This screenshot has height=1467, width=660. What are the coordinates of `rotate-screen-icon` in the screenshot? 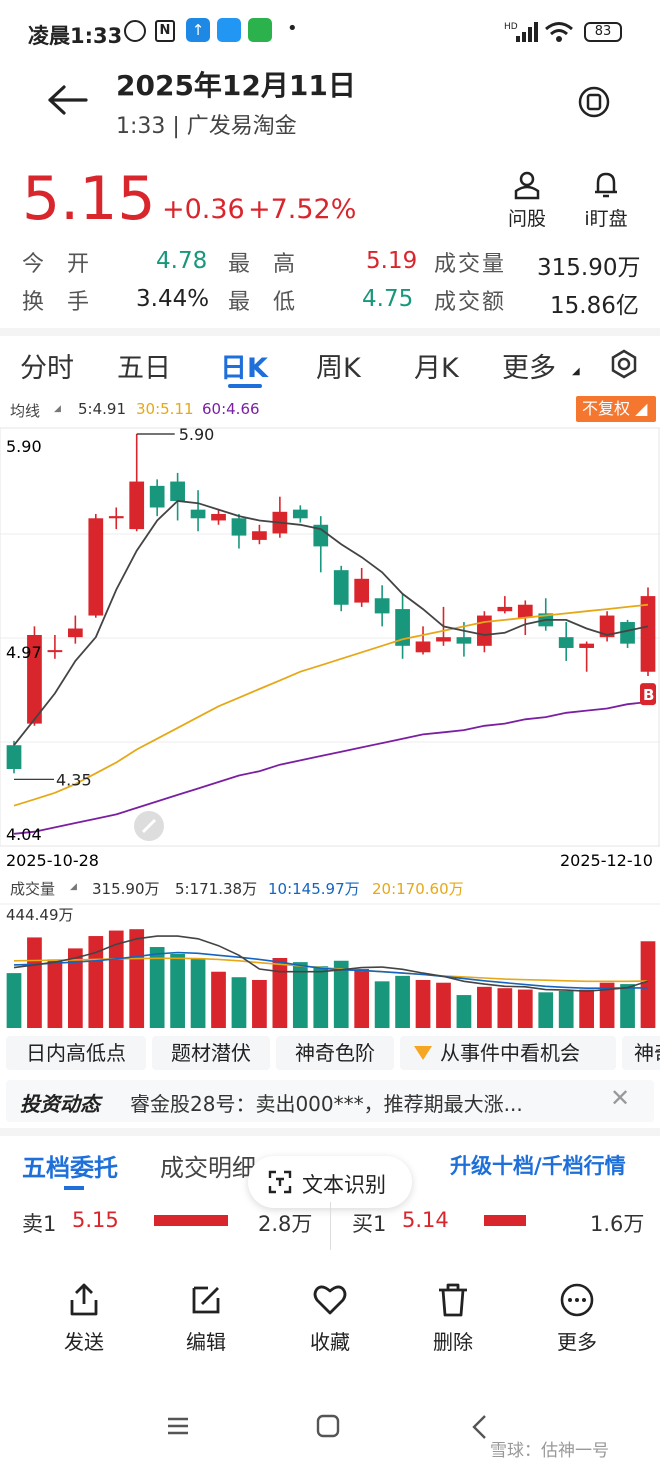 It's located at (594, 102).